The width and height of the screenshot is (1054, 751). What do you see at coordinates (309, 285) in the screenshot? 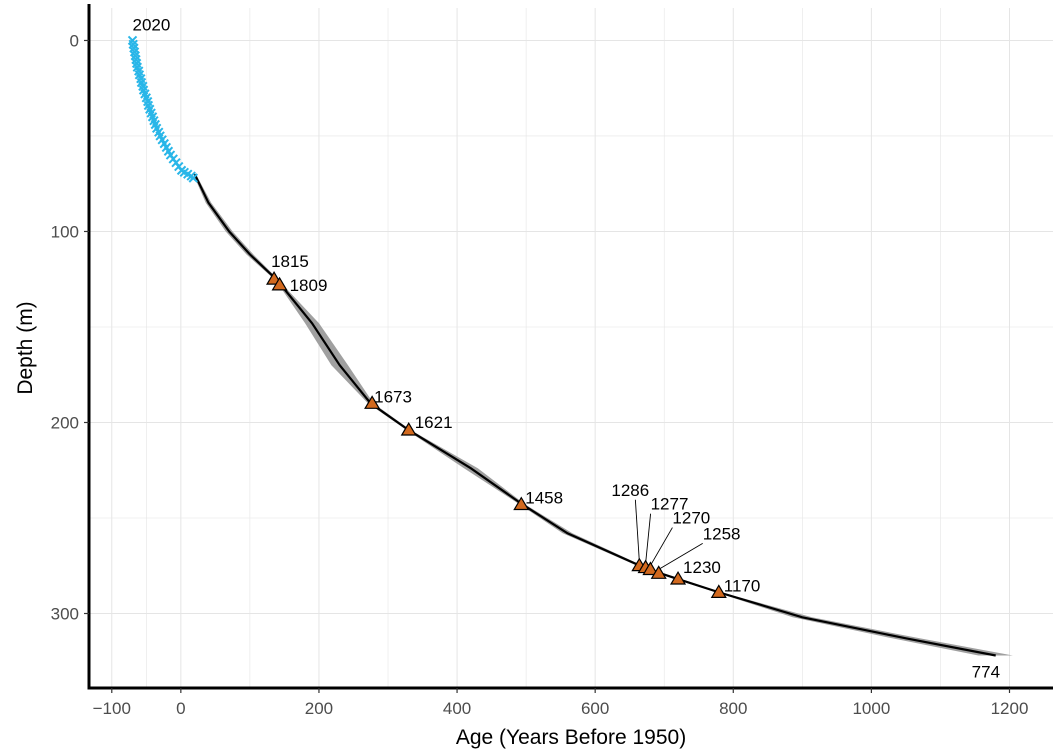
I see `tie-point-label: 1809` at bounding box center [309, 285].